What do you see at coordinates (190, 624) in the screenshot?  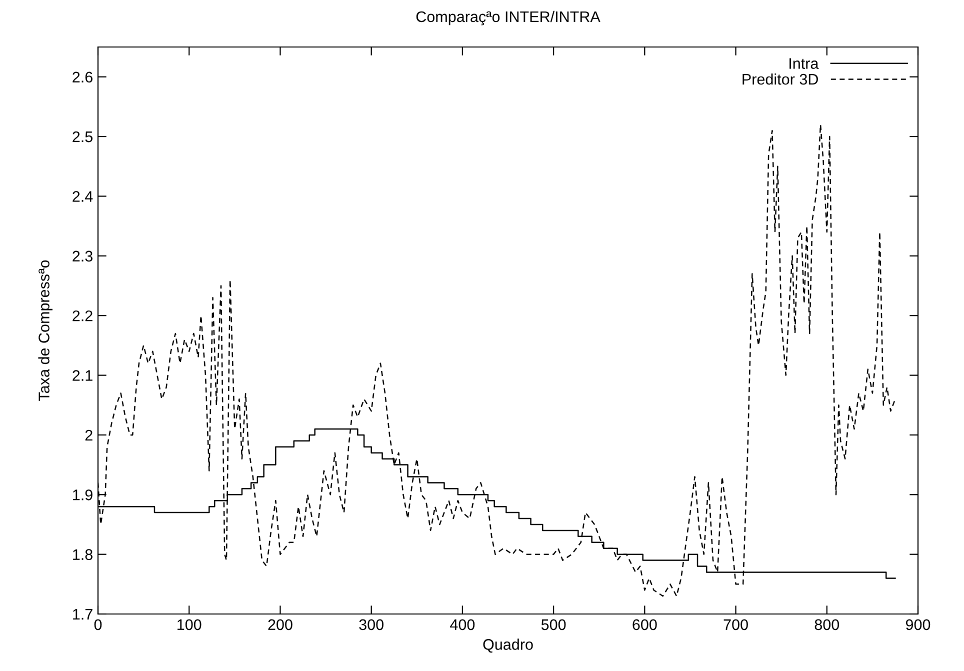 I see `x-tick-label: 100` at bounding box center [190, 624].